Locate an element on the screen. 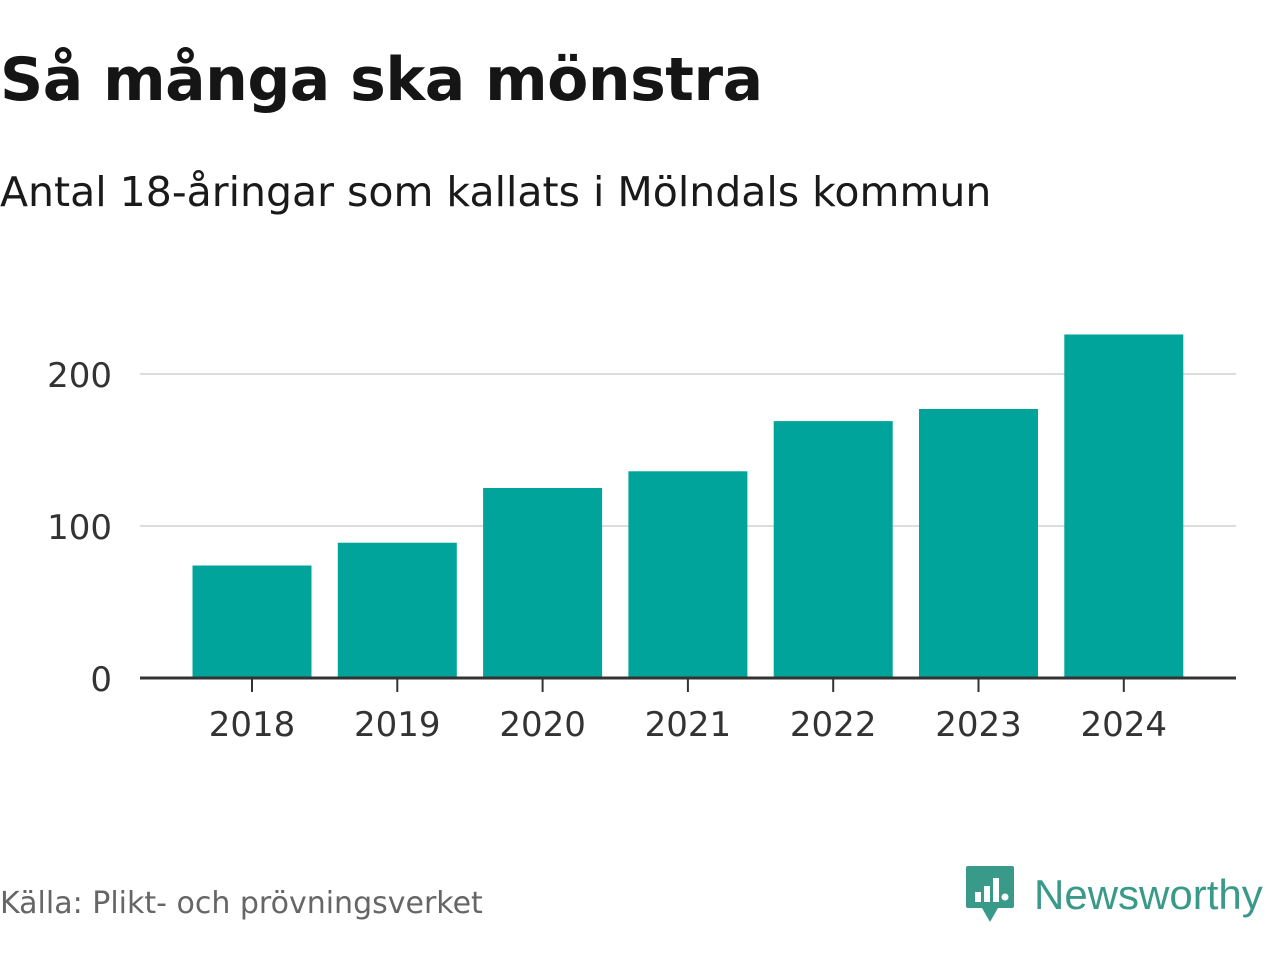 This screenshot has height=960, width=1280. bar-2022 is located at coordinates (833, 549).